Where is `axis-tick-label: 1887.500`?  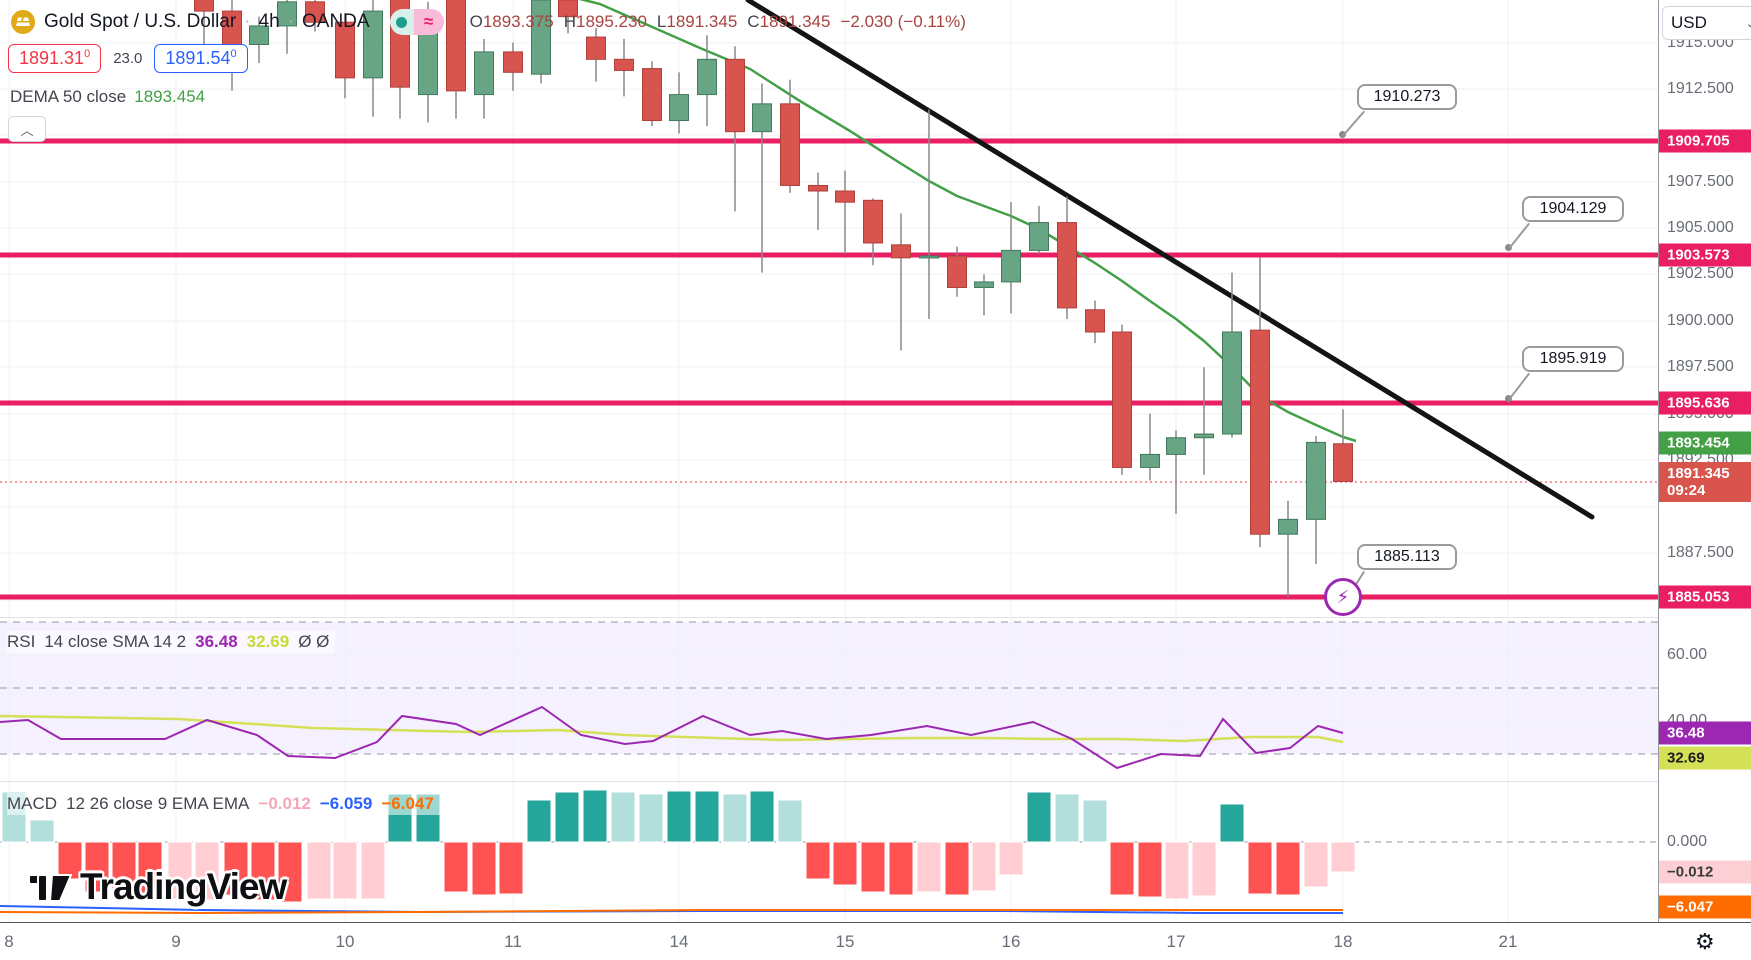 axis-tick-label: 1887.500 is located at coordinates (1700, 552).